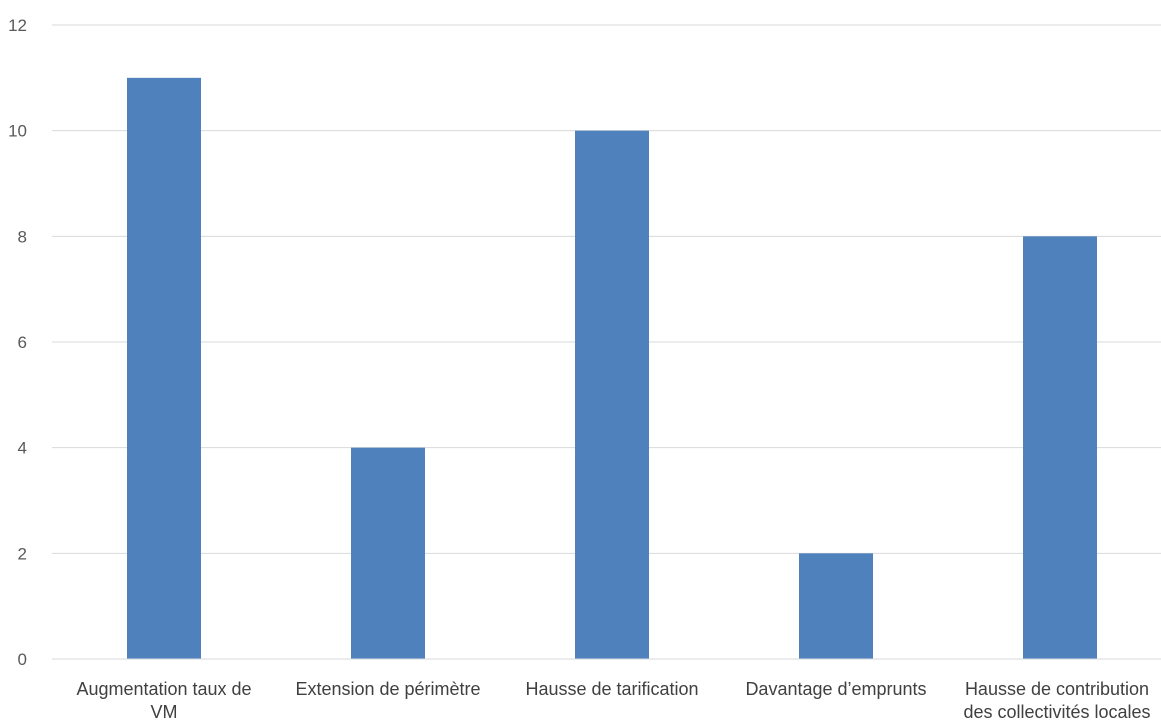 This screenshot has height=722, width=1161. I want to click on x-category-label-line: Hausse de contribution, so click(1057, 689).